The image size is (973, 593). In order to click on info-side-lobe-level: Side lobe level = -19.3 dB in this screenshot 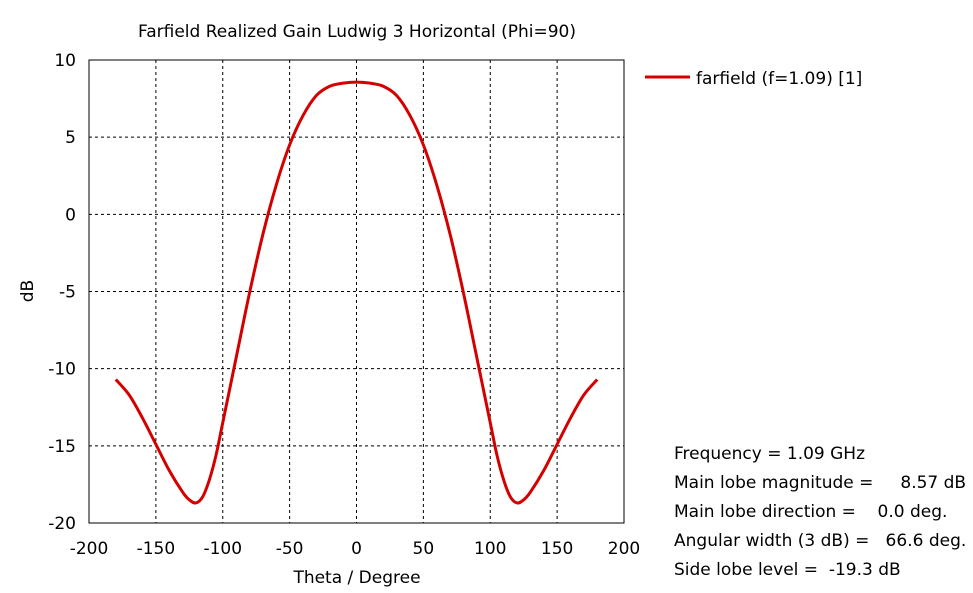, I will do `click(787, 570)`.